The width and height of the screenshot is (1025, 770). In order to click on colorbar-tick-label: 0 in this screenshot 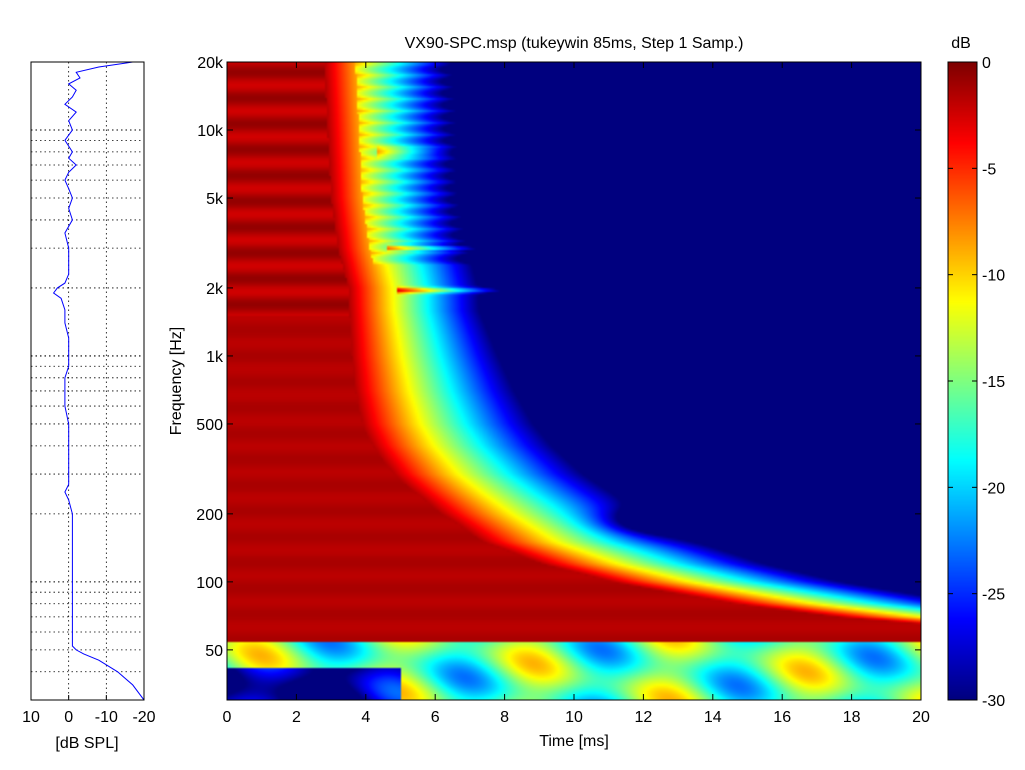, I will do `click(986, 63)`.